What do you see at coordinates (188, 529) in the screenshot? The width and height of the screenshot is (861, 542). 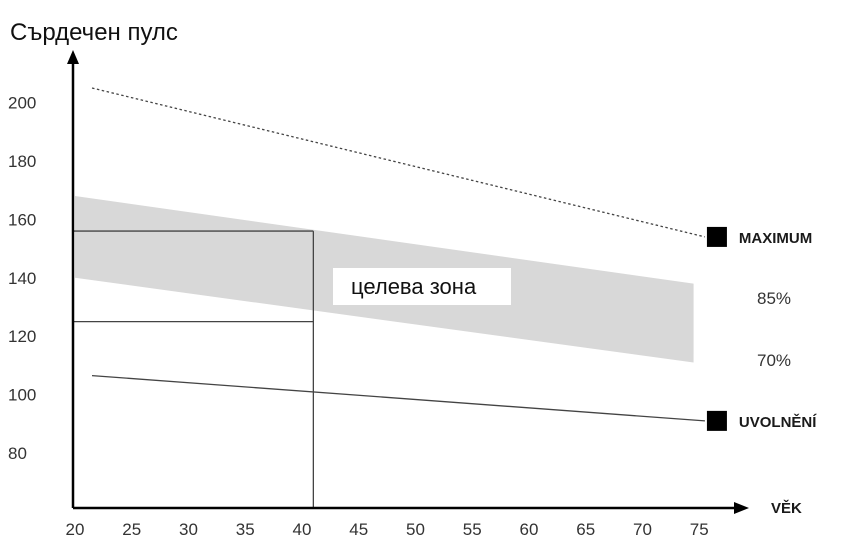 I see `x-tick-label: 30` at bounding box center [188, 529].